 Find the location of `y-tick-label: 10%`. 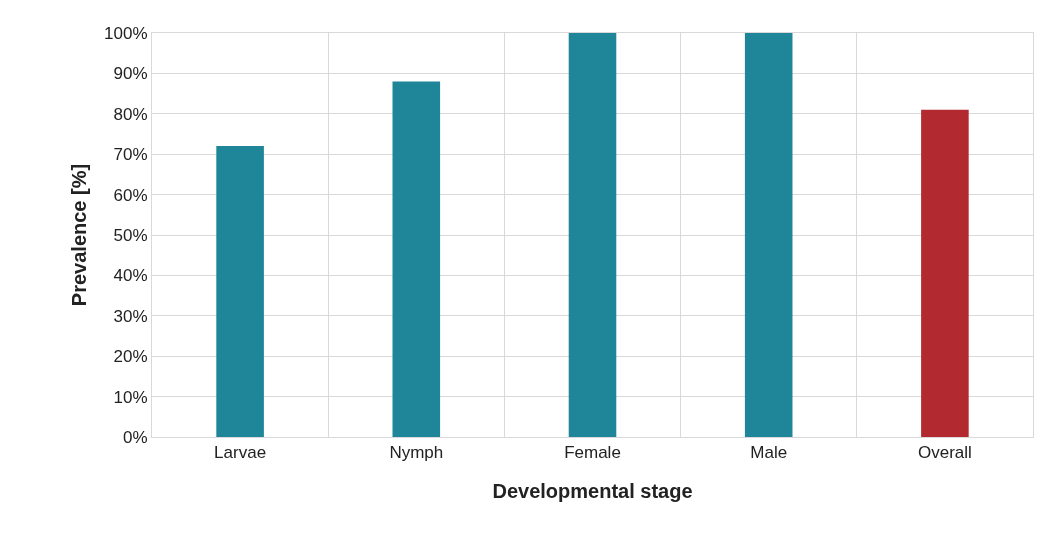

y-tick-label: 10% is located at coordinates (130, 397).